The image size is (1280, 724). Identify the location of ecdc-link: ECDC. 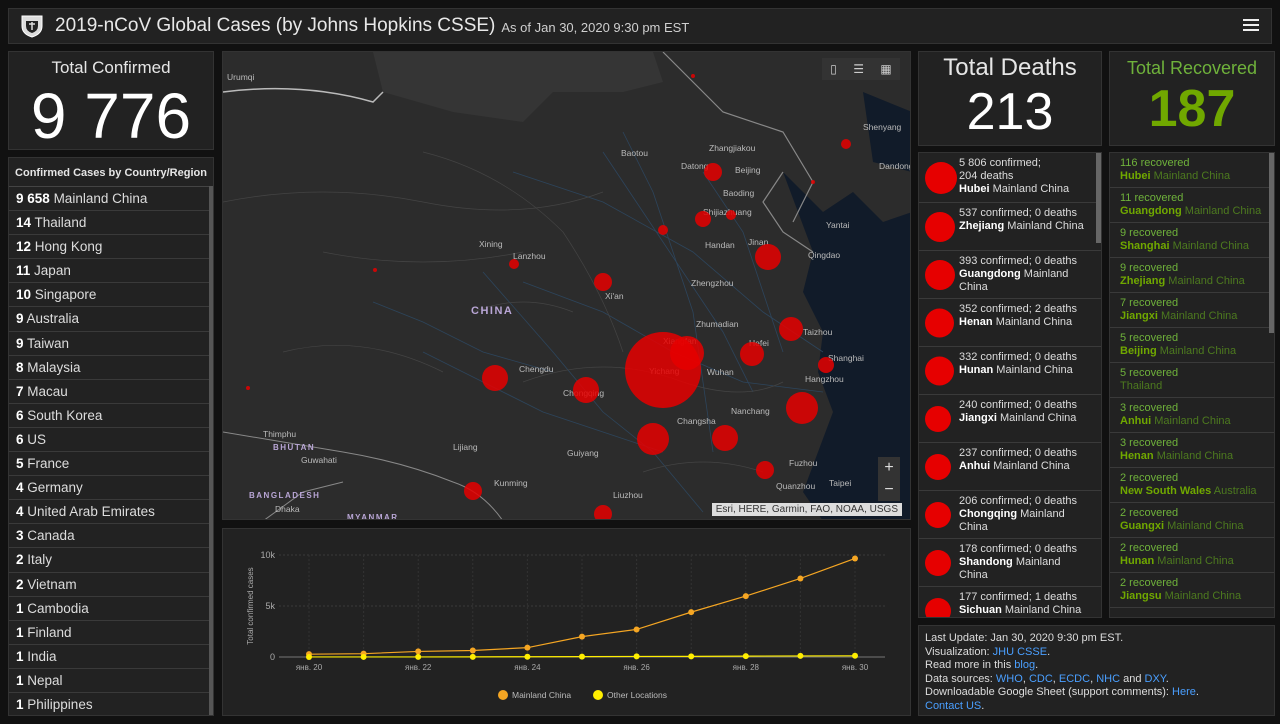
(1074, 678).